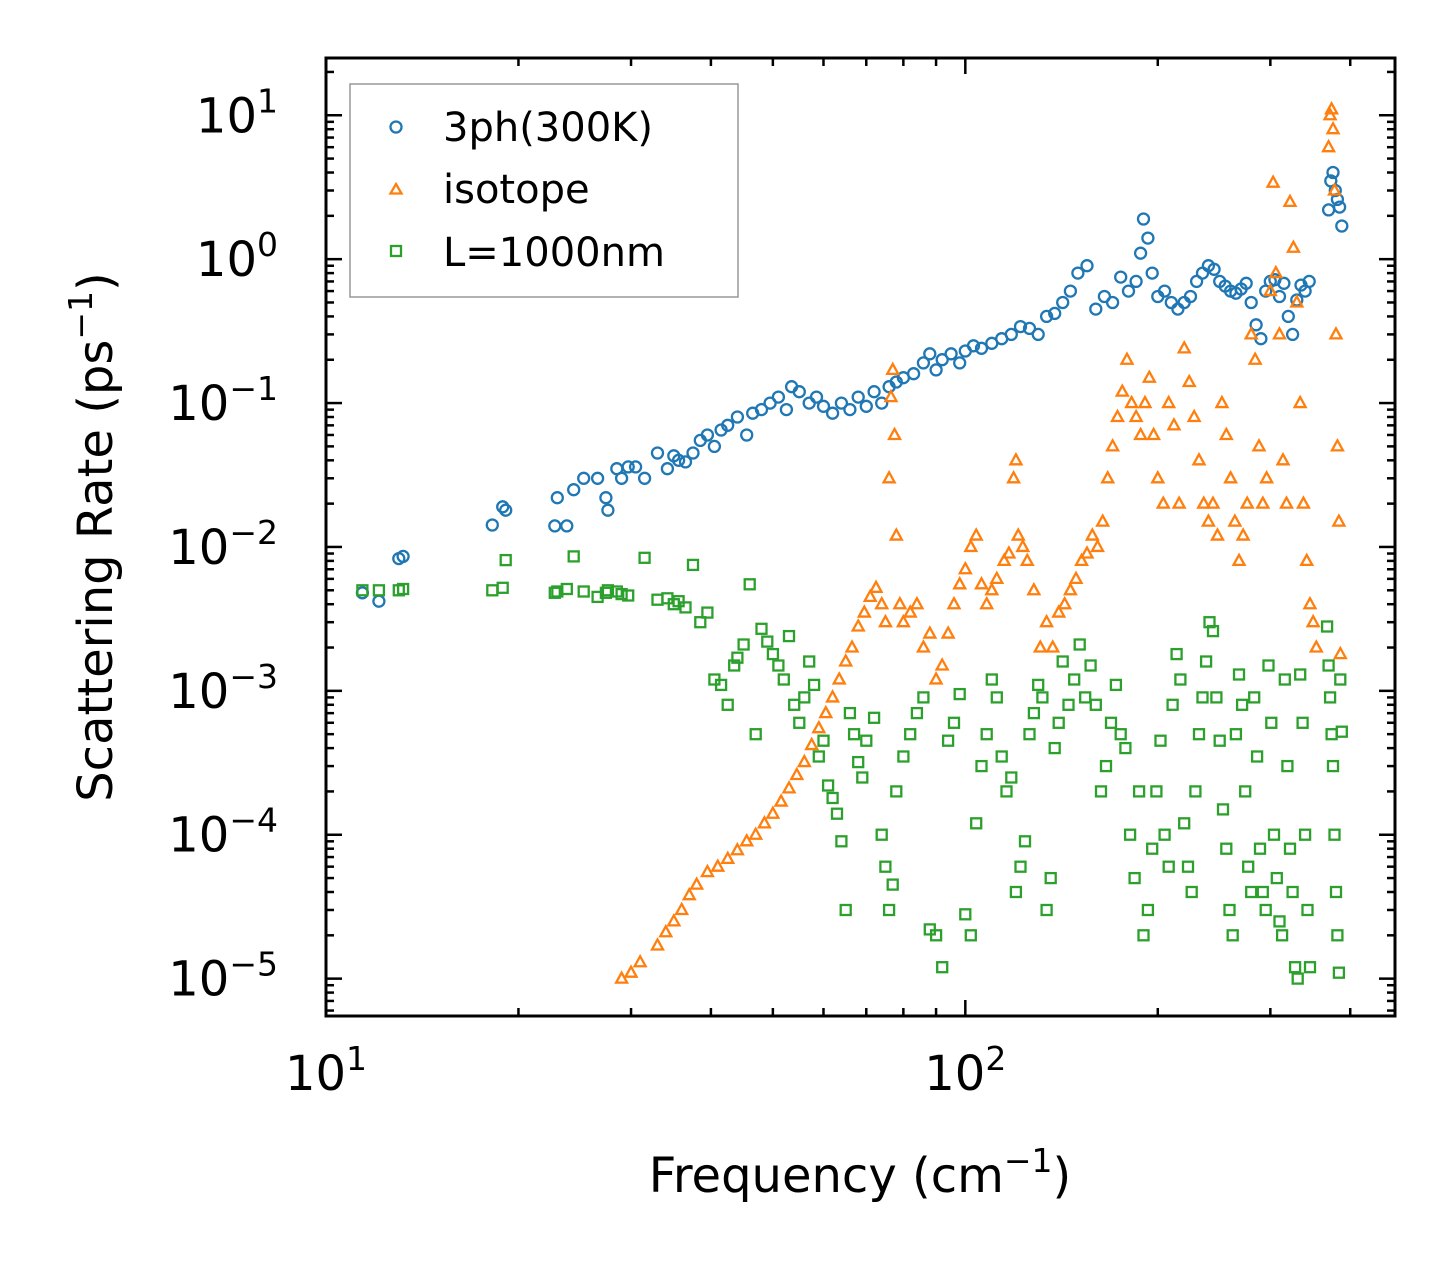 The image size is (1455, 1265). Describe the element at coordinates (223, 976) in the screenshot. I see `y-tick-label: 10⁻⁵` at that location.